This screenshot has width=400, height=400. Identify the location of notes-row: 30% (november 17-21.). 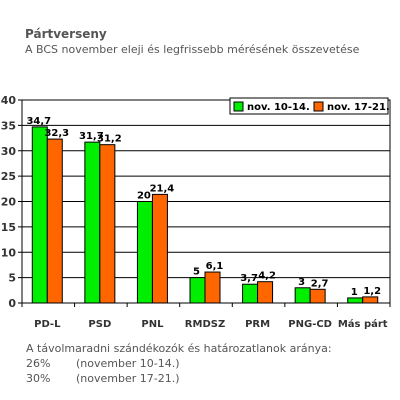
(179, 378).